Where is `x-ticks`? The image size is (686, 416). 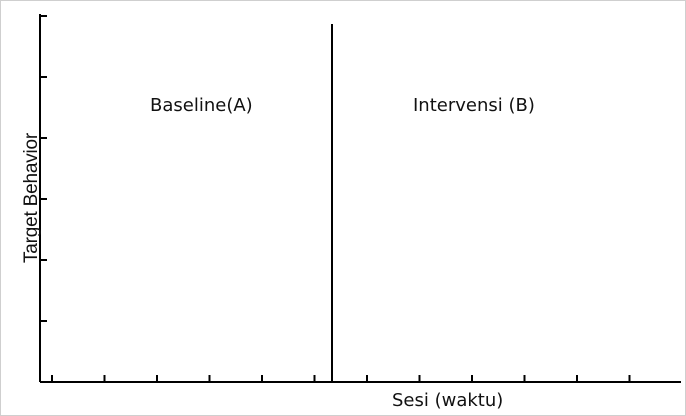 x-ticks is located at coordinates (341, 378).